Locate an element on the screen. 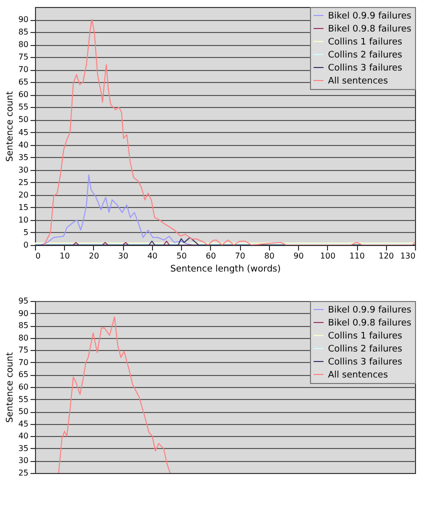 Image resolution: width=428 pixels, height=518 pixels. y-tick-label: 0 is located at coordinates (25, 245).